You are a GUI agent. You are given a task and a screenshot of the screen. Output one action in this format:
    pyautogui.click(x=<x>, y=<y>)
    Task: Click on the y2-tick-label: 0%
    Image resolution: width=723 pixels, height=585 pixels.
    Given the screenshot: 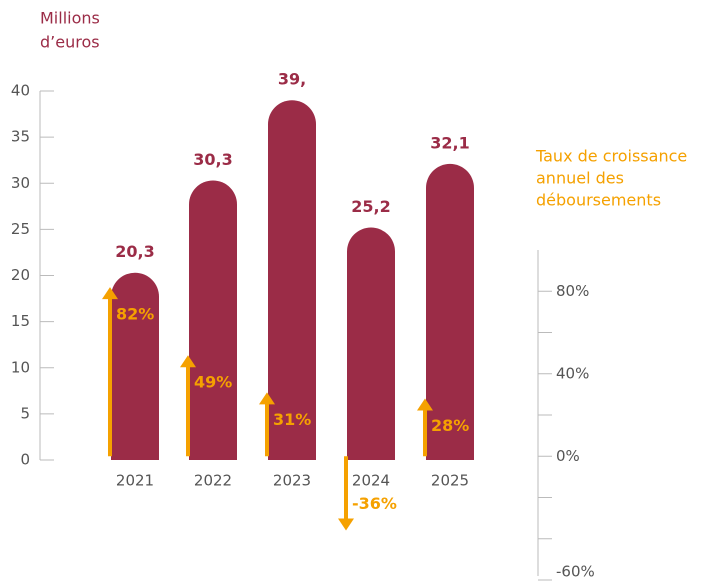 What is the action you would take?
    pyautogui.click(x=568, y=456)
    